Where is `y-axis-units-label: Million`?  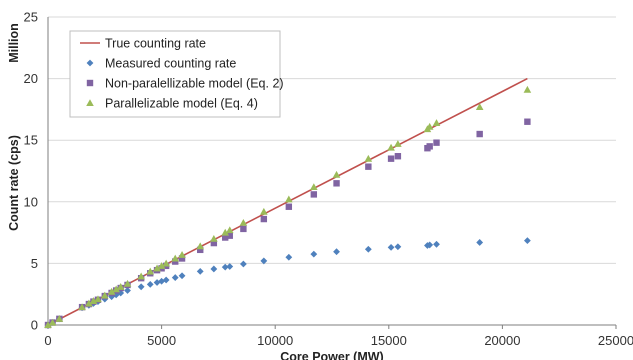
y-axis-units-label: Million is located at coordinates (14, 43).